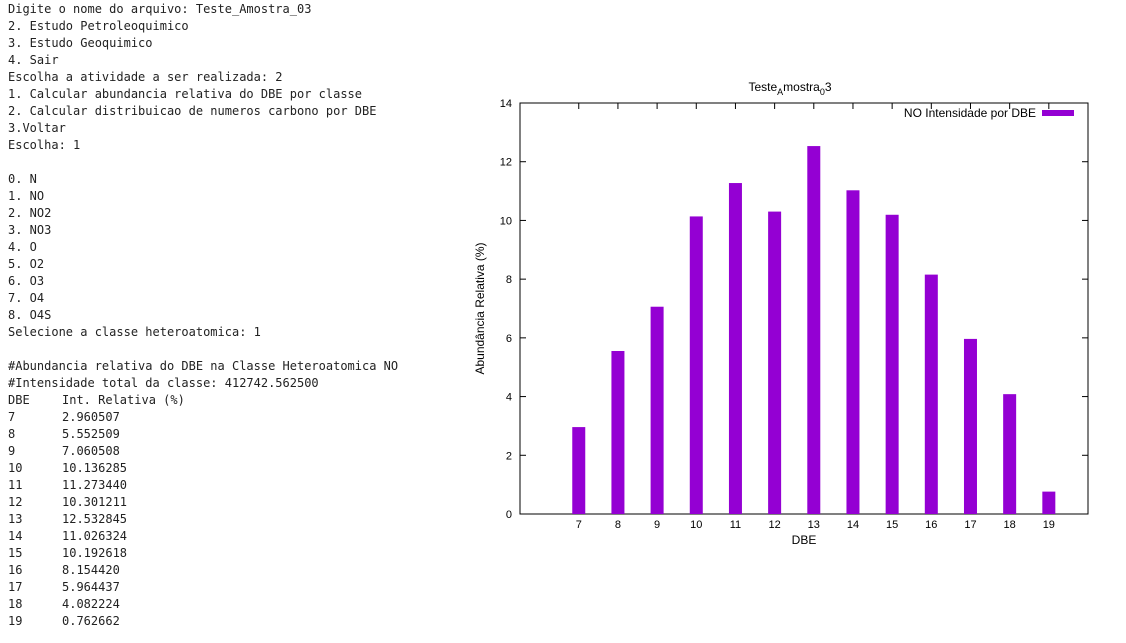  Describe the element at coordinates (80, 43) in the screenshot. I see `terminal-line: 3. Estudo Geoquimico` at that location.